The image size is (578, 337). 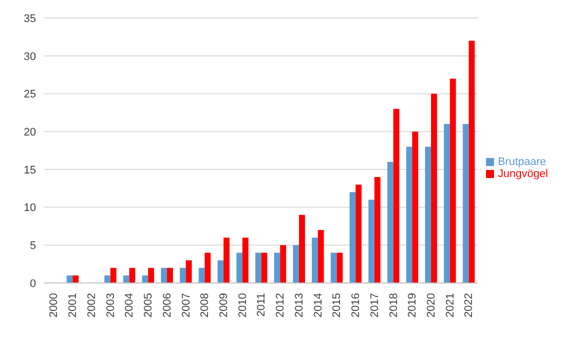 I want to click on x-tick-label: 2010, so click(x=242, y=305).